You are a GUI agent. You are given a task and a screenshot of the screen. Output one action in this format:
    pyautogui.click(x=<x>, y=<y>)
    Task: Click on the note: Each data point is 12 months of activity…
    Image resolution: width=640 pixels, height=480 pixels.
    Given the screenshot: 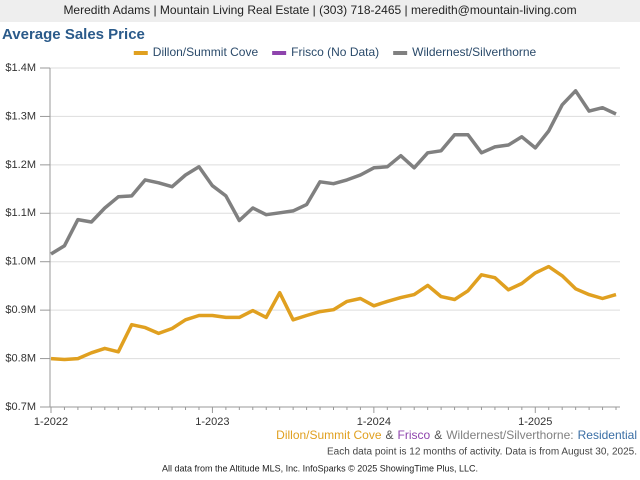 What is the action you would take?
    pyautogui.click(x=482, y=452)
    